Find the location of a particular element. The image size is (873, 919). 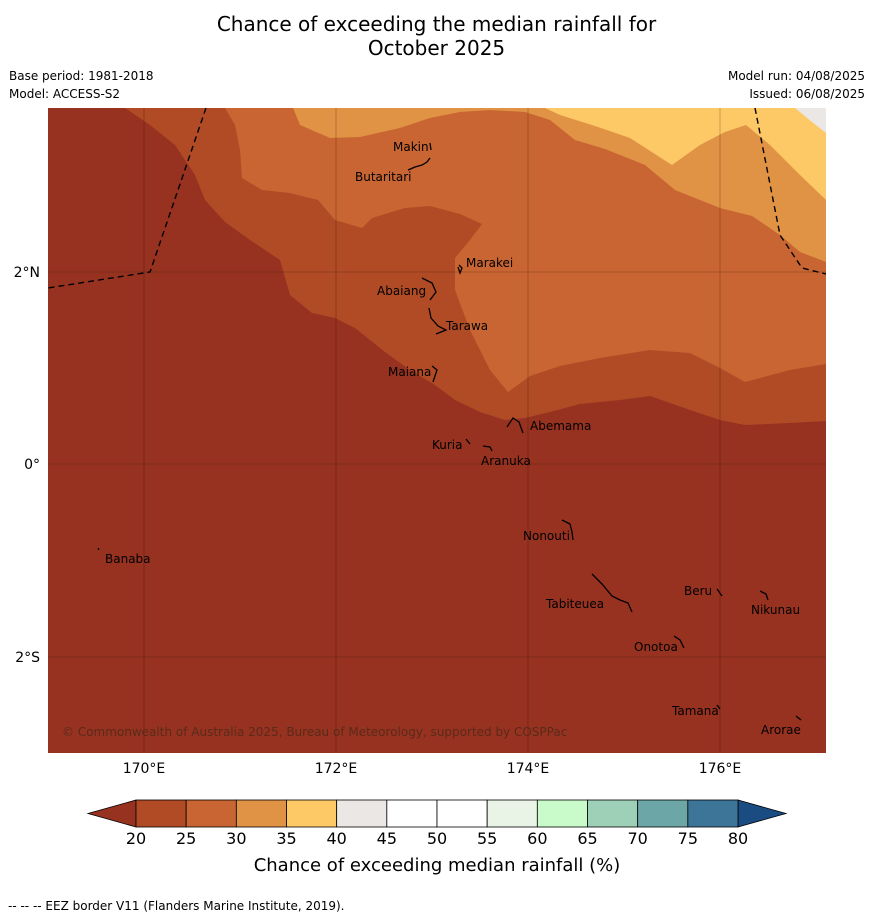

kuria-shape is located at coordinates (468, 441).